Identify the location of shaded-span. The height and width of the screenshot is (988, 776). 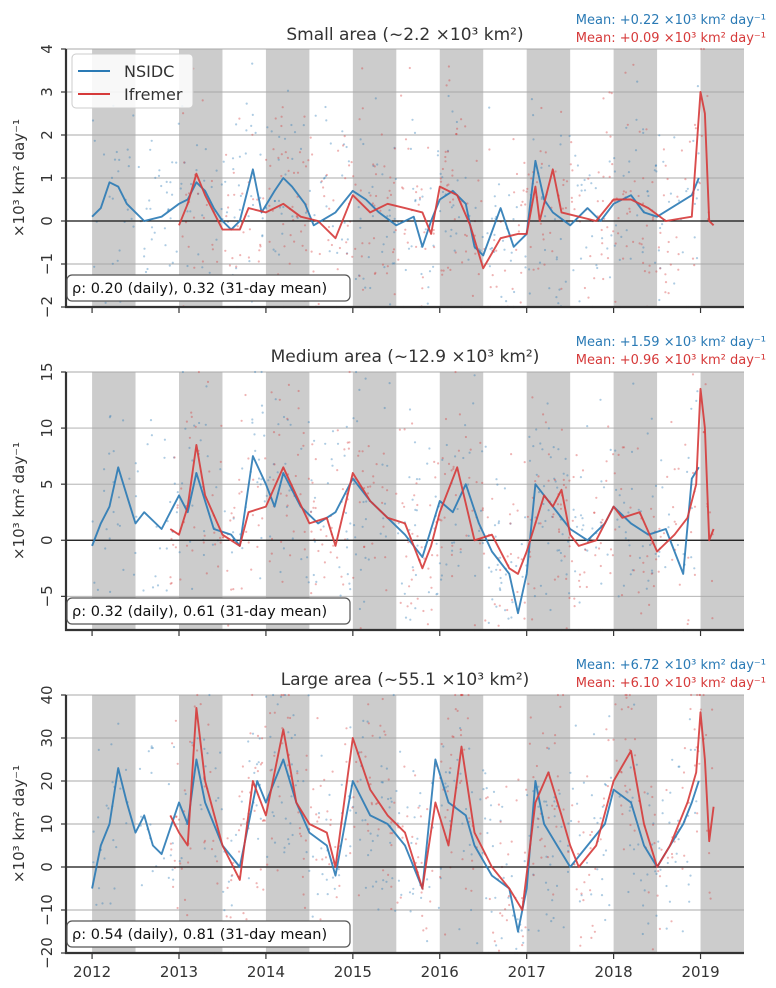
(635, 501).